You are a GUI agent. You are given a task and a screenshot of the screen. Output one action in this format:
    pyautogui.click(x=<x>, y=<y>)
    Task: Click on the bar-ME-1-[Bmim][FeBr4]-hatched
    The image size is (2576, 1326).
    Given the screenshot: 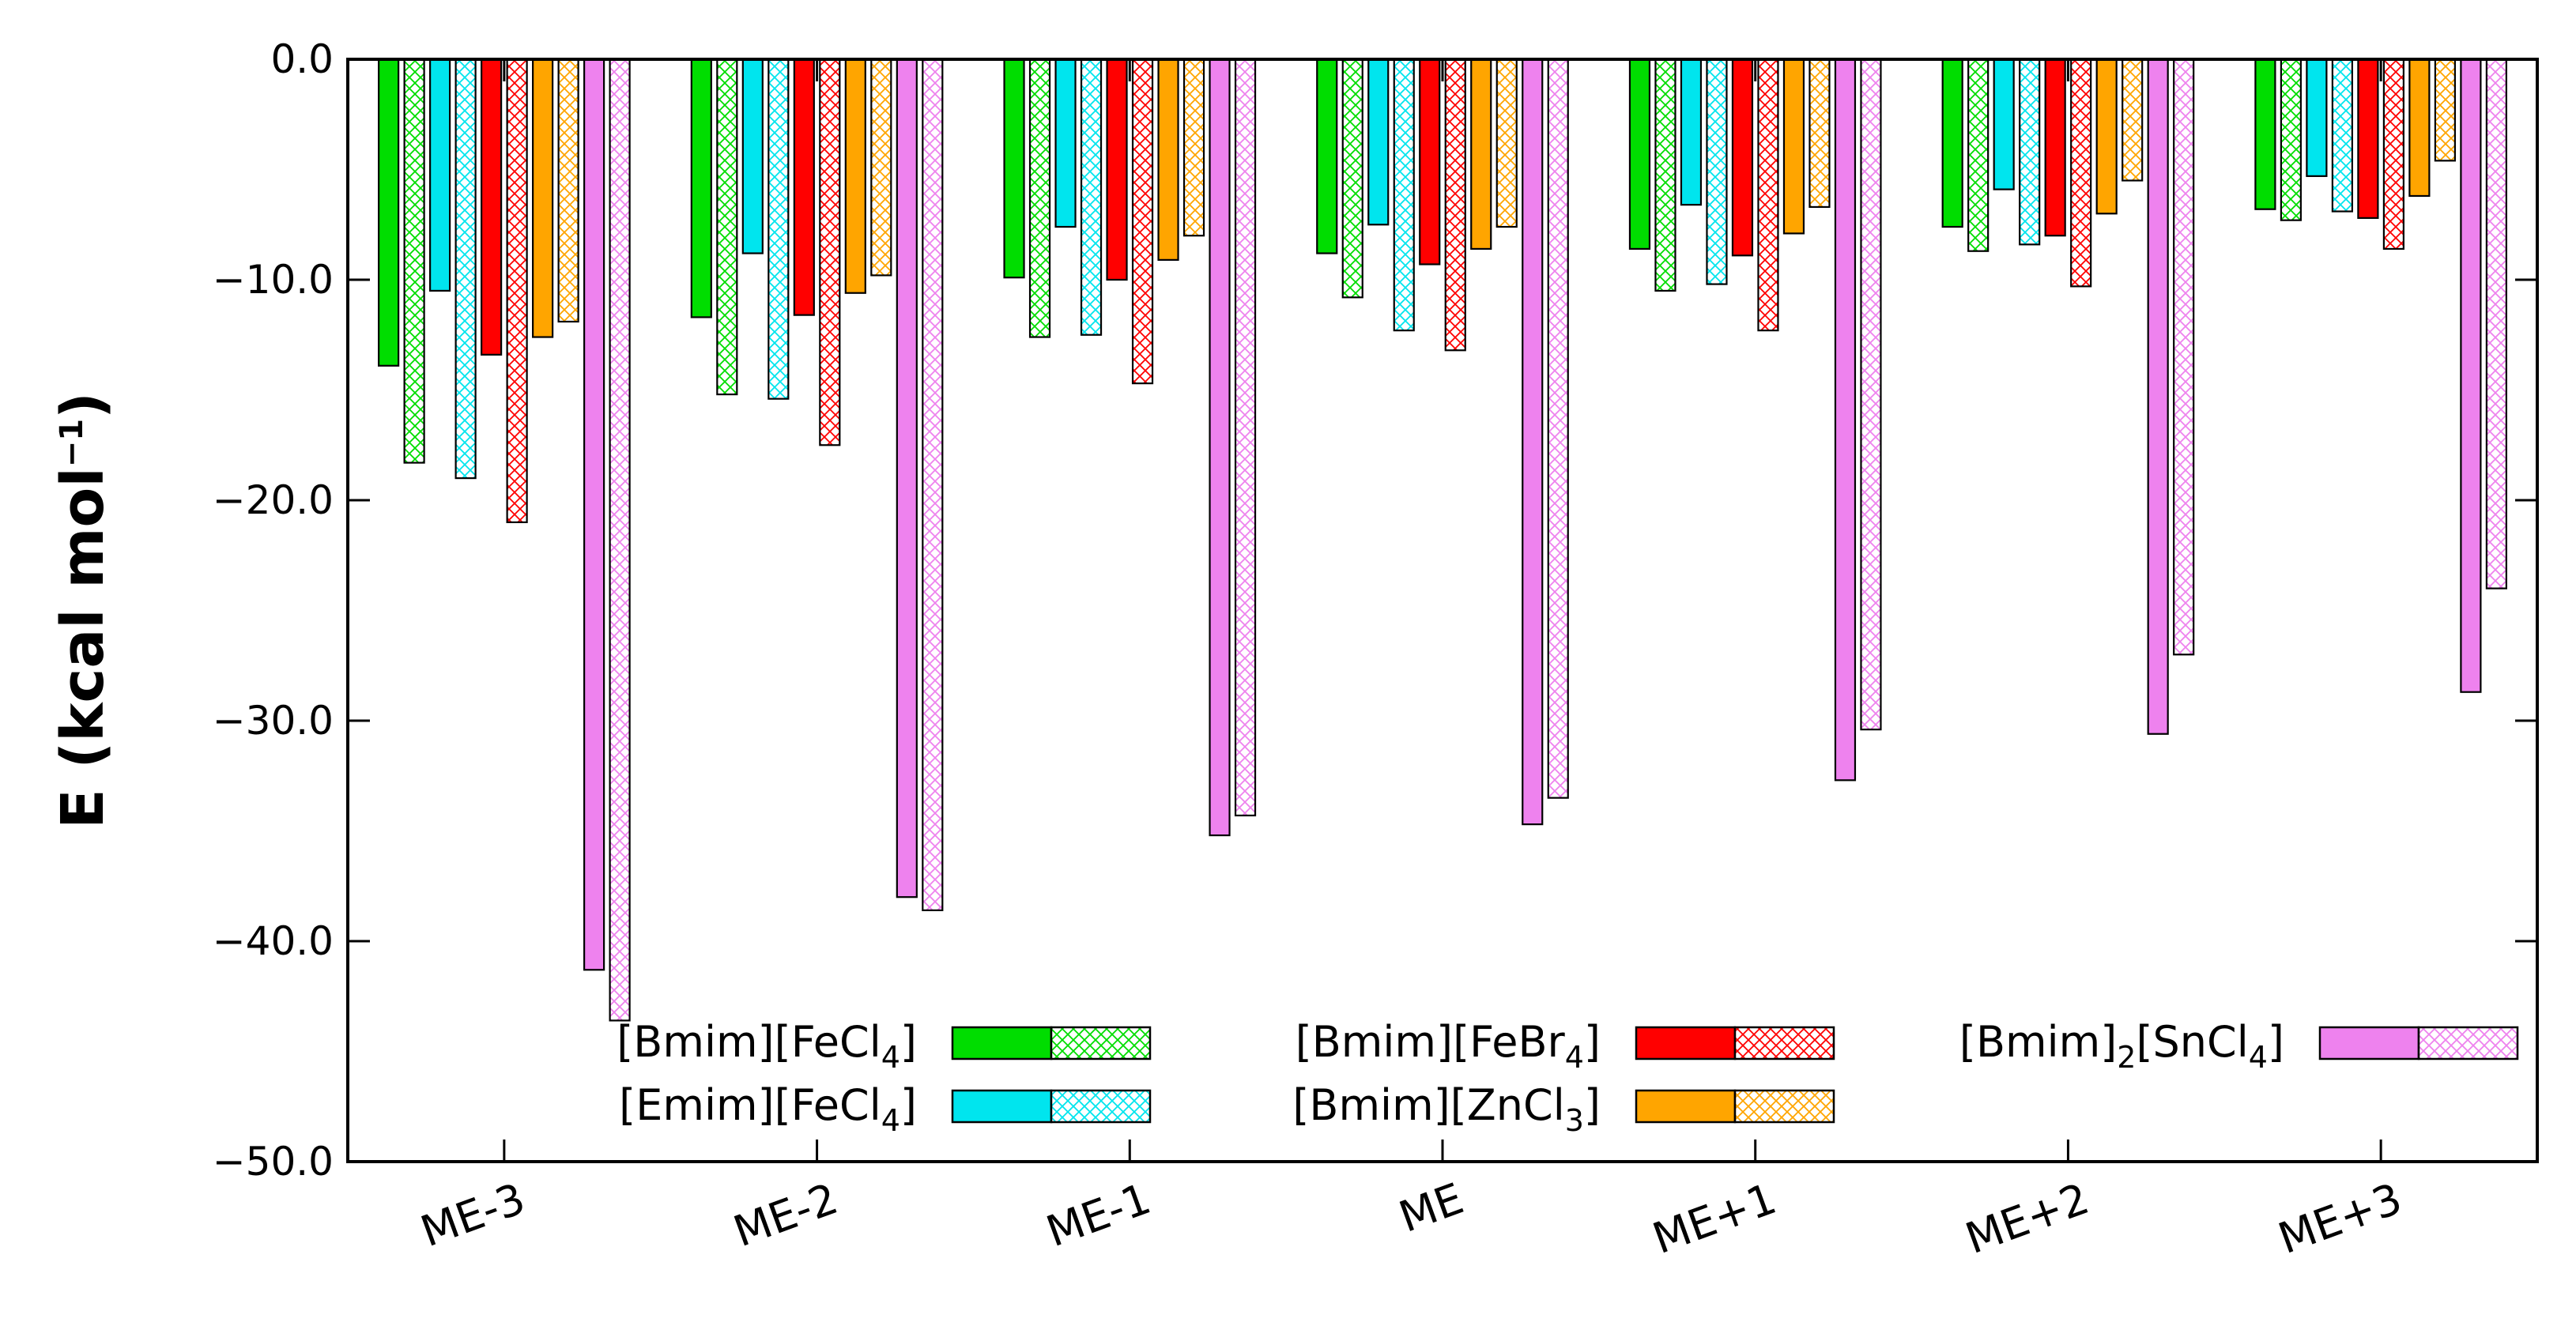 What is the action you would take?
    pyautogui.click(x=1142, y=221)
    